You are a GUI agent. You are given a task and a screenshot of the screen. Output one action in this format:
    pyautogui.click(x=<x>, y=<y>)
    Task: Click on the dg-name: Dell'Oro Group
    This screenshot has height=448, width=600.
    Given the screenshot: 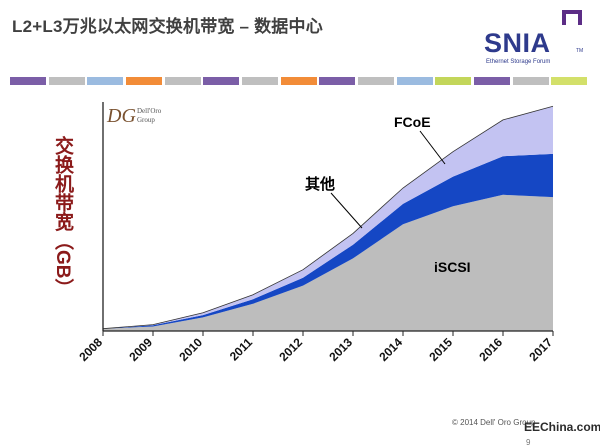 What is the action you would take?
    pyautogui.click(x=149, y=116)
    